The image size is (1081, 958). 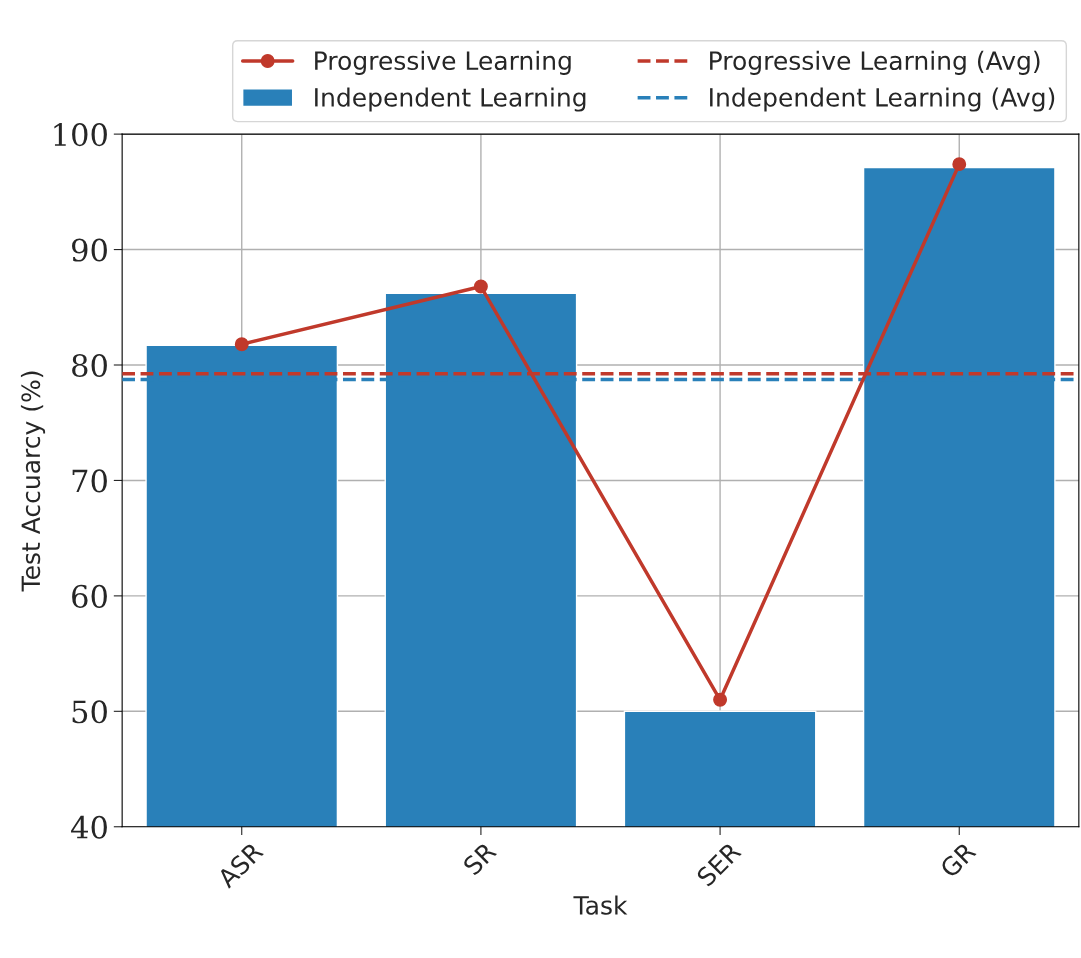 I want to click on y-tick-label: 60, so click(x=89, y=596).